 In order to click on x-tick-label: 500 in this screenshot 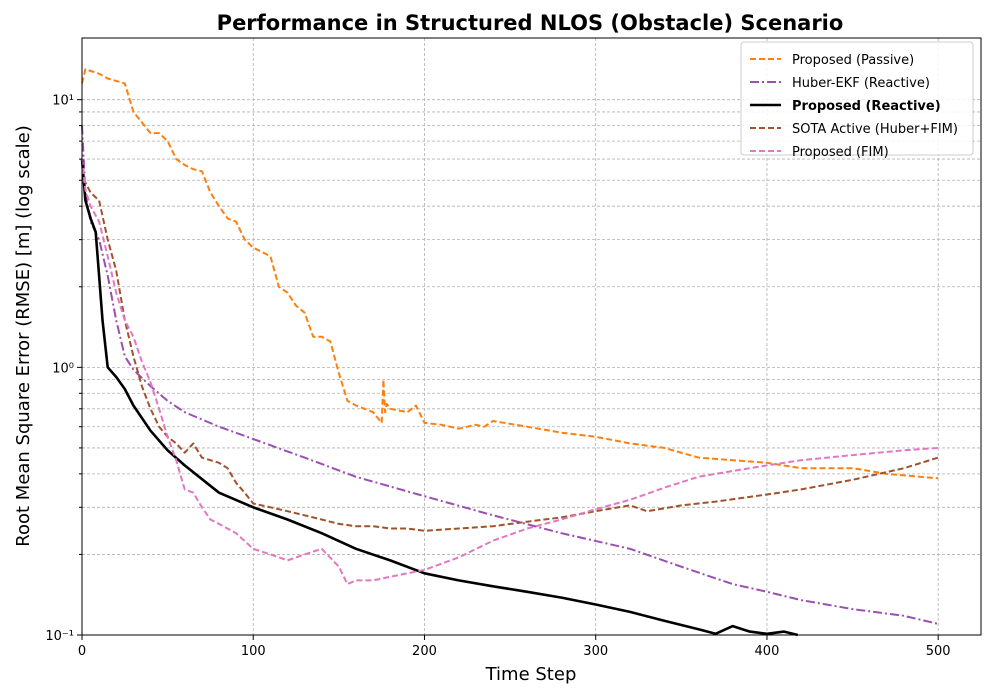, I will do `click(938, 651)`.